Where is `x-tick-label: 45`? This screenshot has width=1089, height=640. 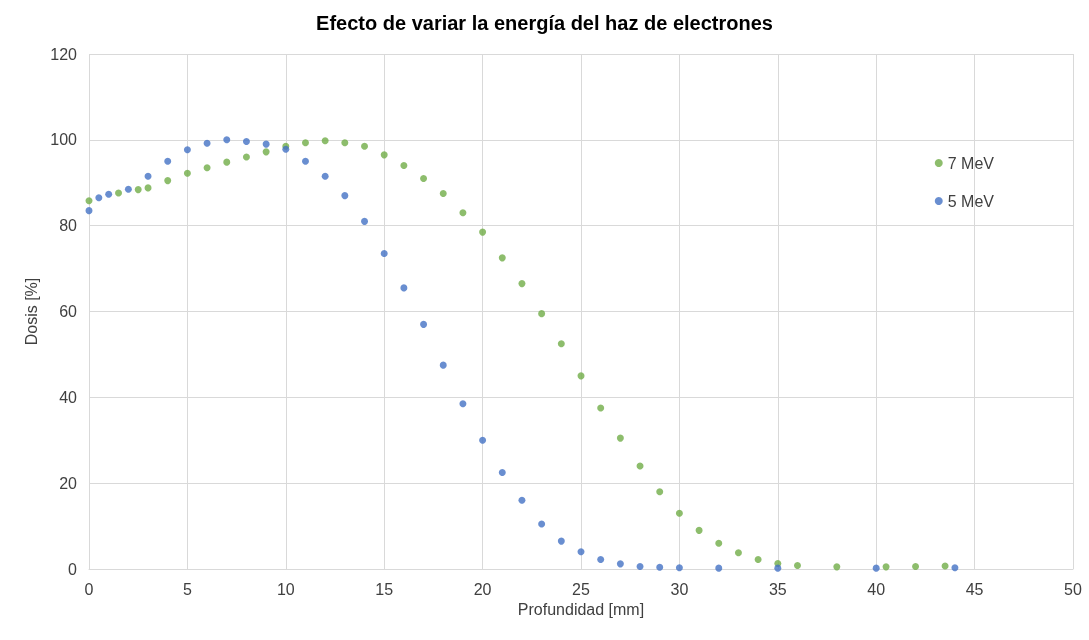 x-tick-label: 45 is located at coordinates (974, 589).